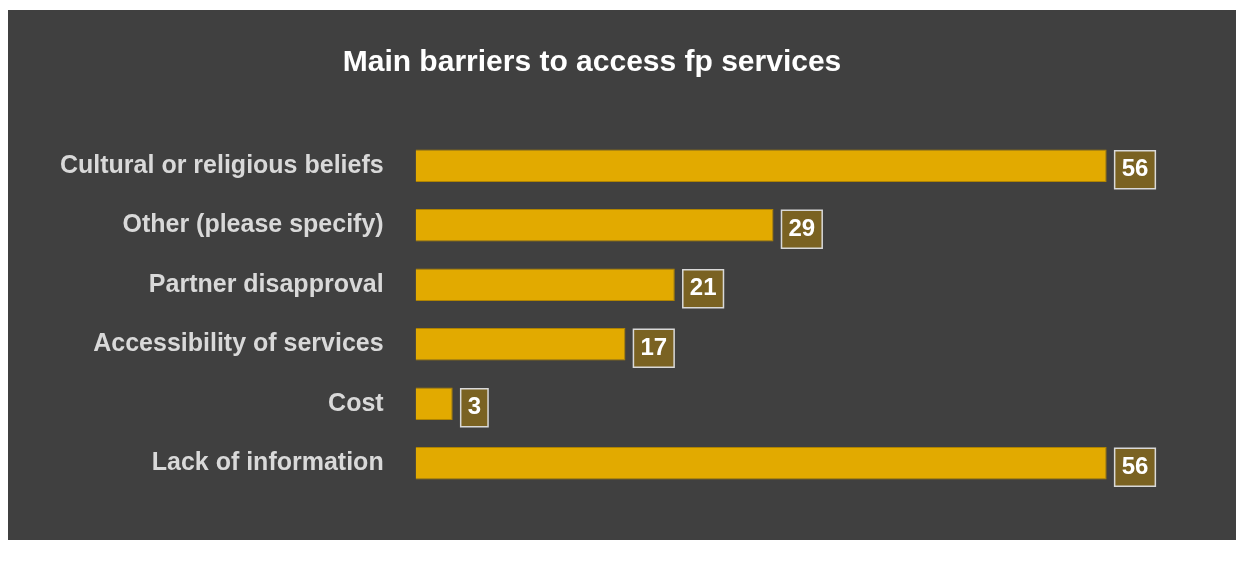 Image resolution: width=1247 pixels, height=563 pixels. Describe the element at coordinates (266, 282) in the screenshot. I see `y-tick-label: Partner disapproval` at that location.